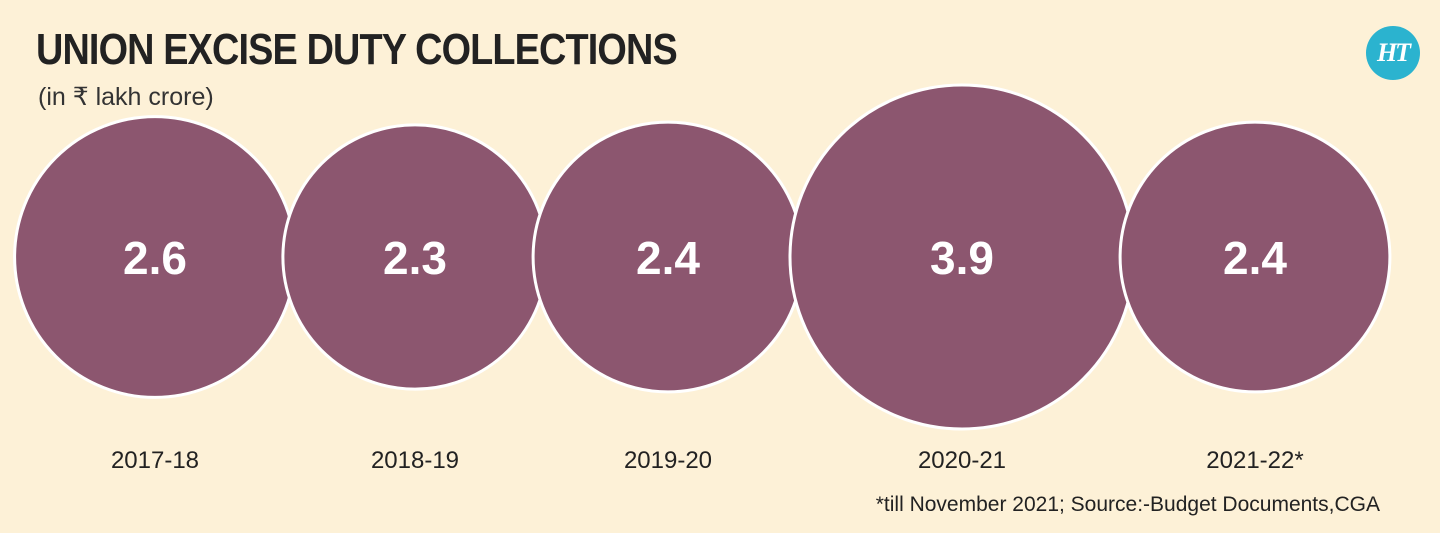 The width and height of the screenshot is (1440, 533). I want to click on bubble-2021-22*, so click(1255, 257).